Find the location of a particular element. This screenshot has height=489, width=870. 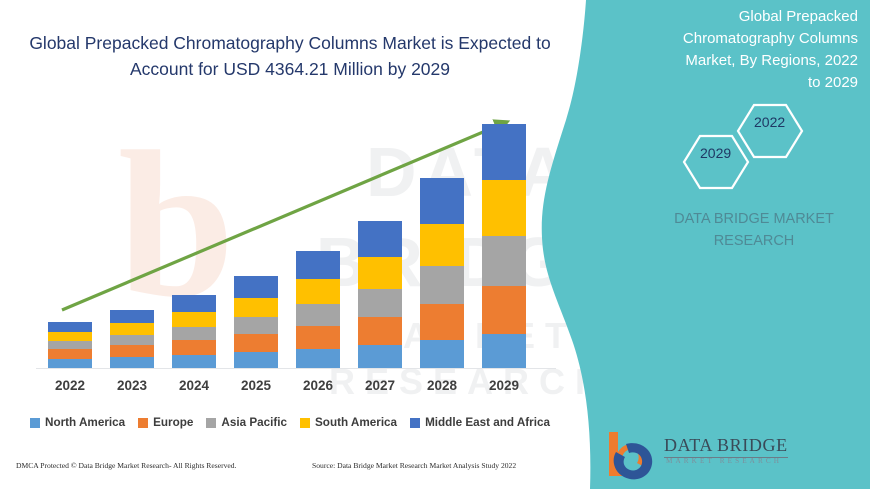

legend-label: South America is located at coordinates (356, 422).